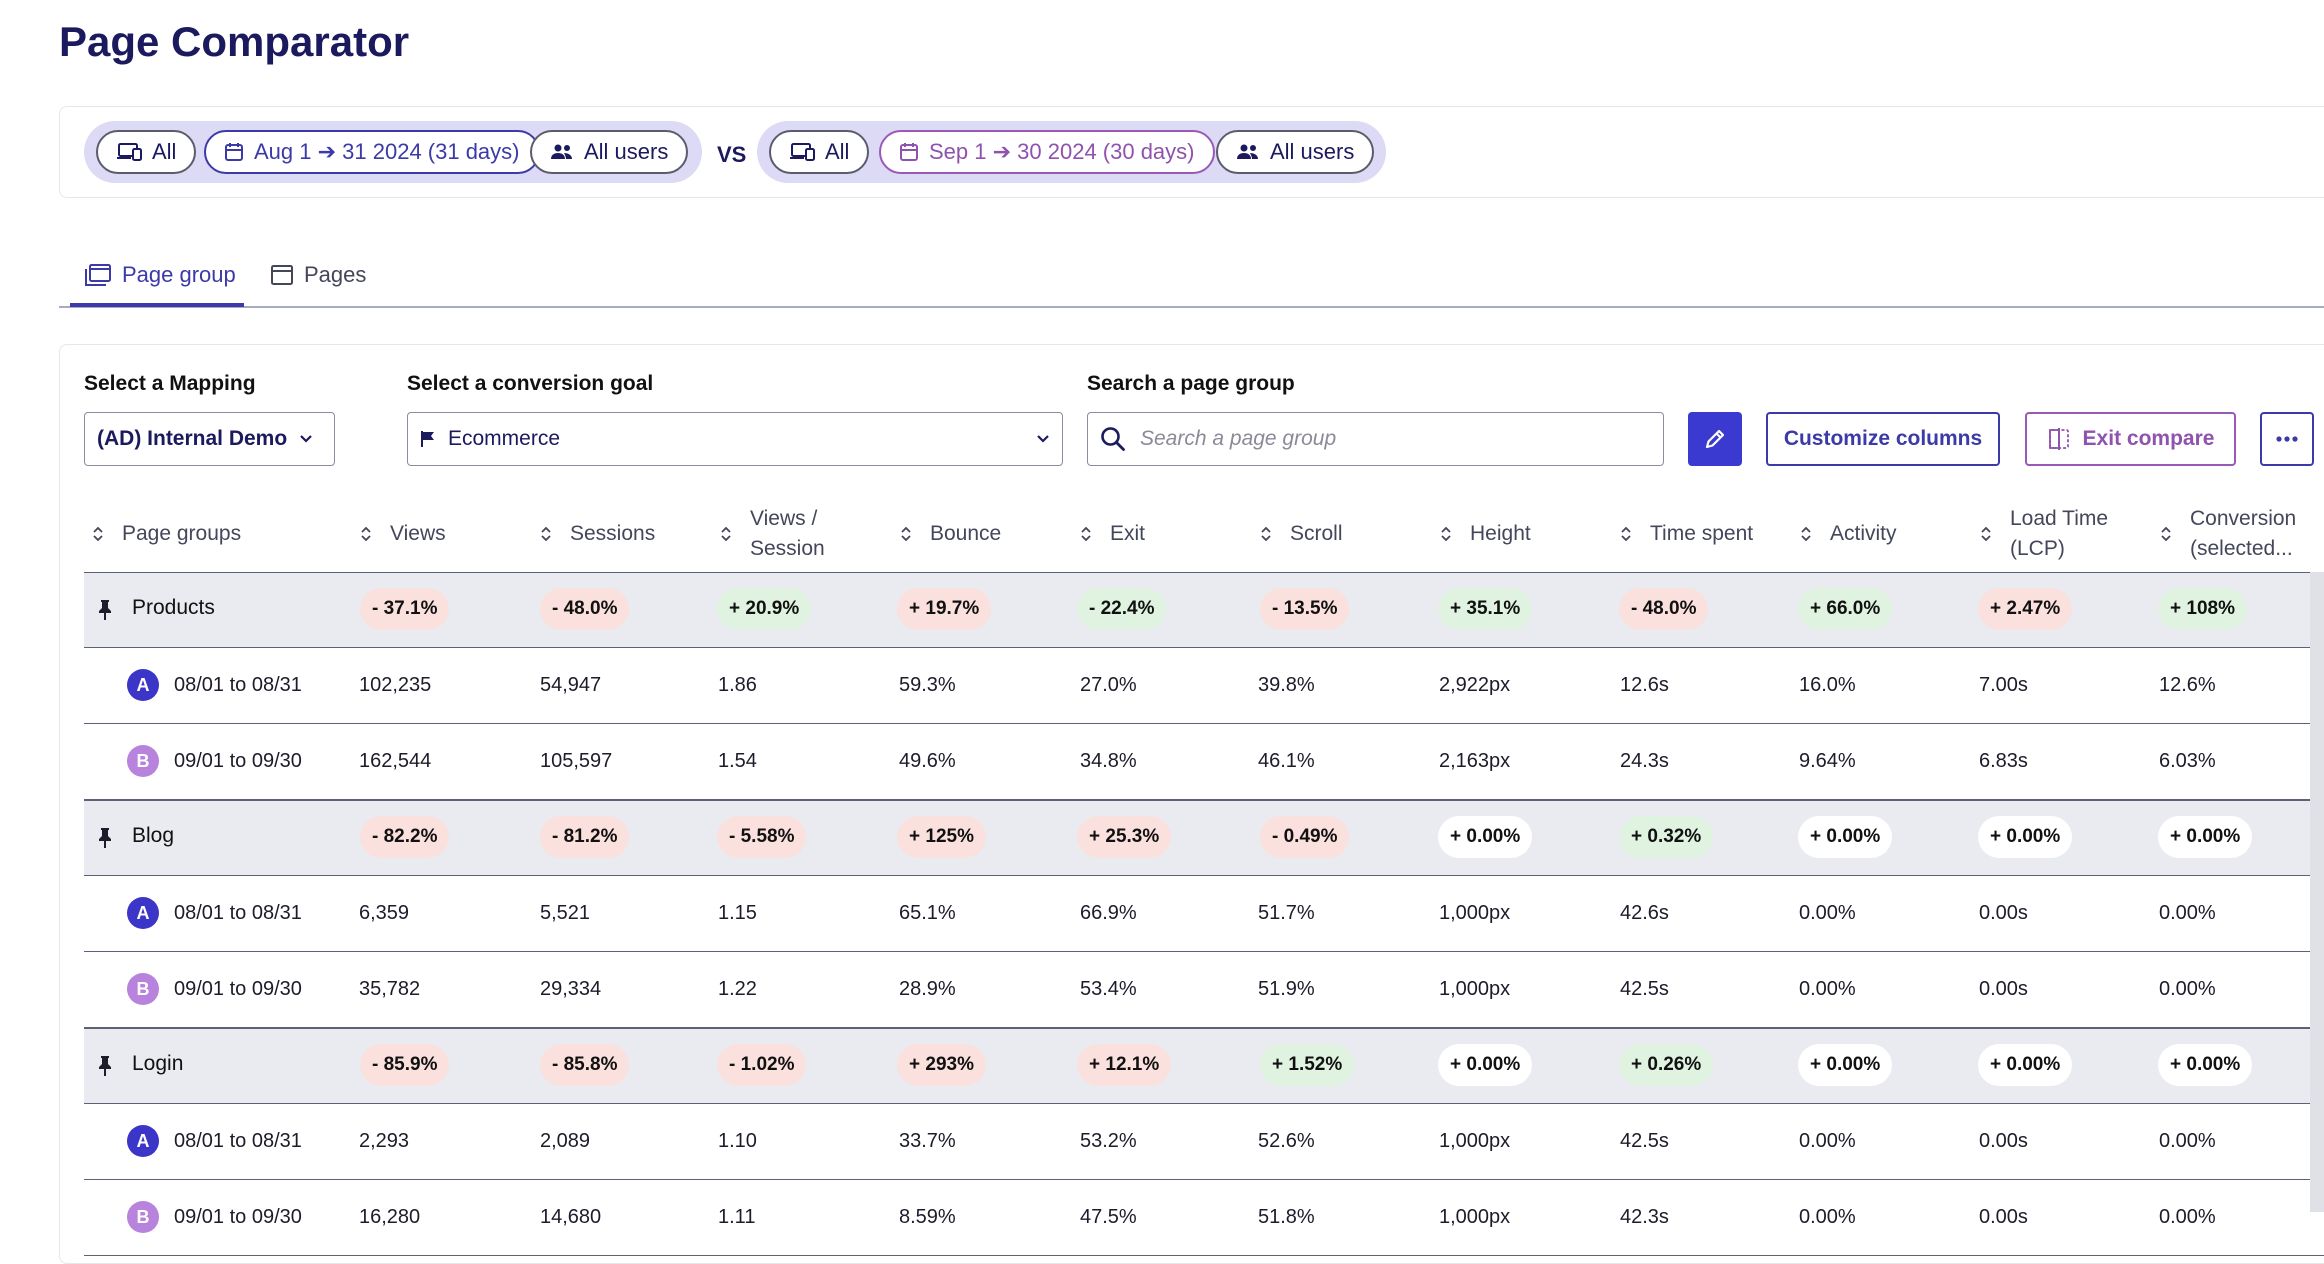 The height and width of the screenshot is (1264, 2324). I want to click on edit-button, so click(1715, 439).